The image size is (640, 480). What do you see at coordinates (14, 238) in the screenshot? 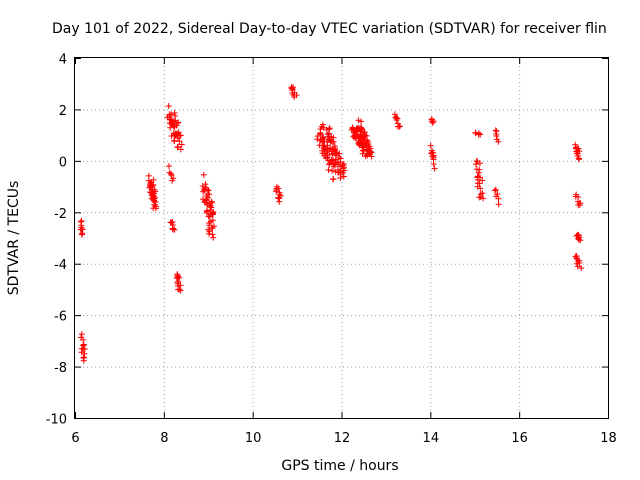
I see `y-axis-label: SDTVAR / TECUs` at bounding box center [14, 238].